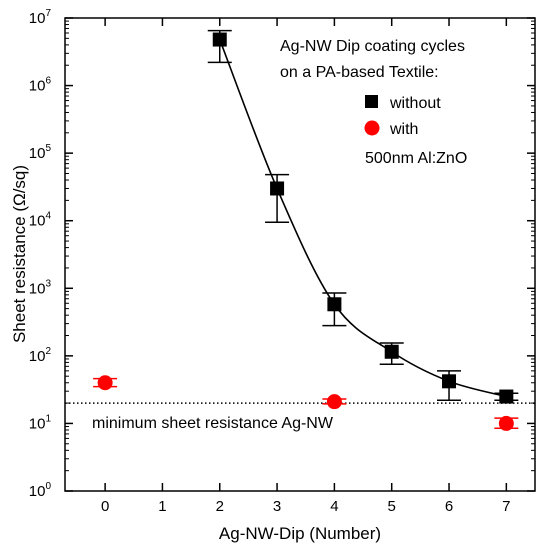 Image resolution: width=549 pixels, height=550 pixels. What do you see at coordinates (392, 506) in the screenshot?
I see `x-tick-label: 5` at bounding box center [392, 506].